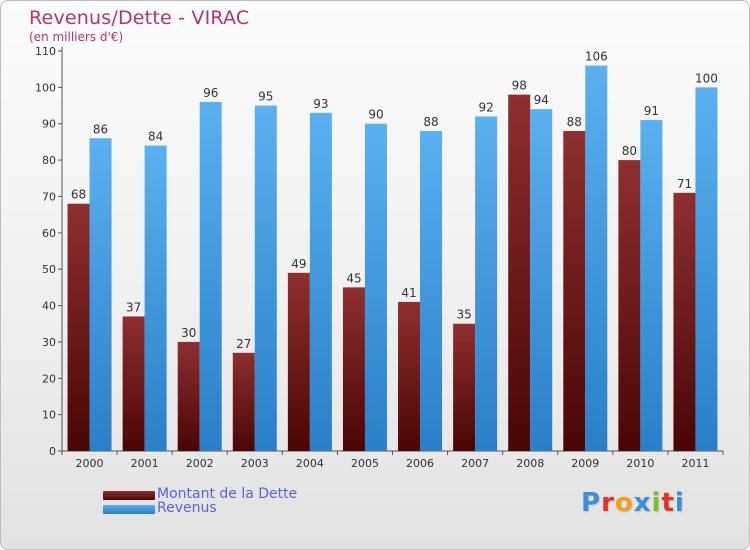  I want to click on x-tick-label: 2004, so click(310, 463).